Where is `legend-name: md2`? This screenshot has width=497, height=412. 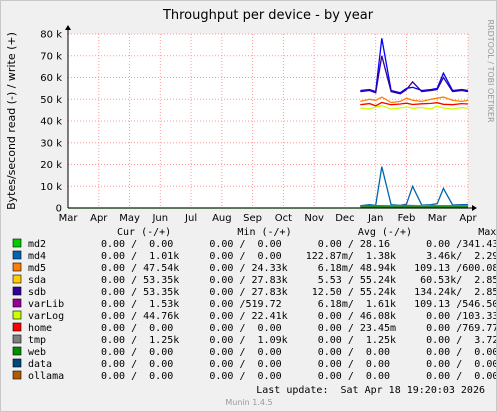
legend-name: md2 is located at coordinates (37, 244).